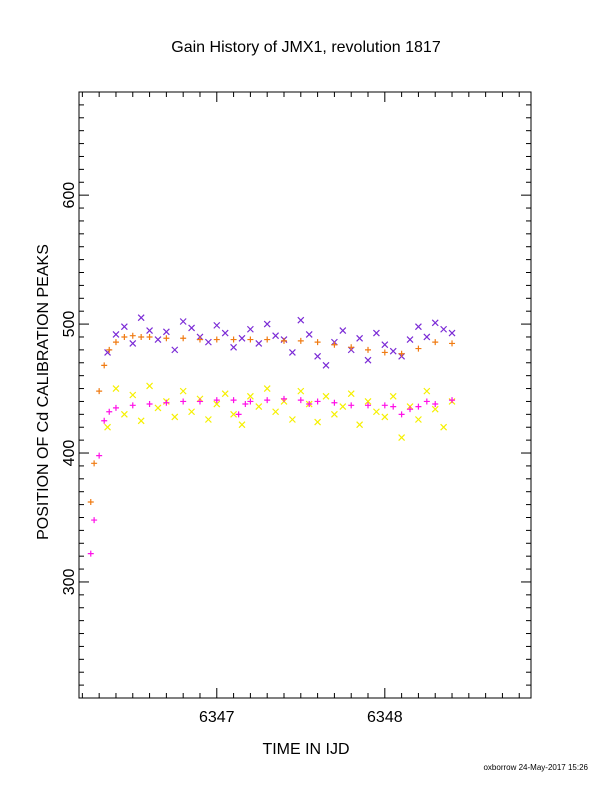 The width and height of the screenshot is (612, 792). Describe the element at coordinates (305, 749) in the screenshot. I see `x-axis-label: TIME IN IJD` at that location.